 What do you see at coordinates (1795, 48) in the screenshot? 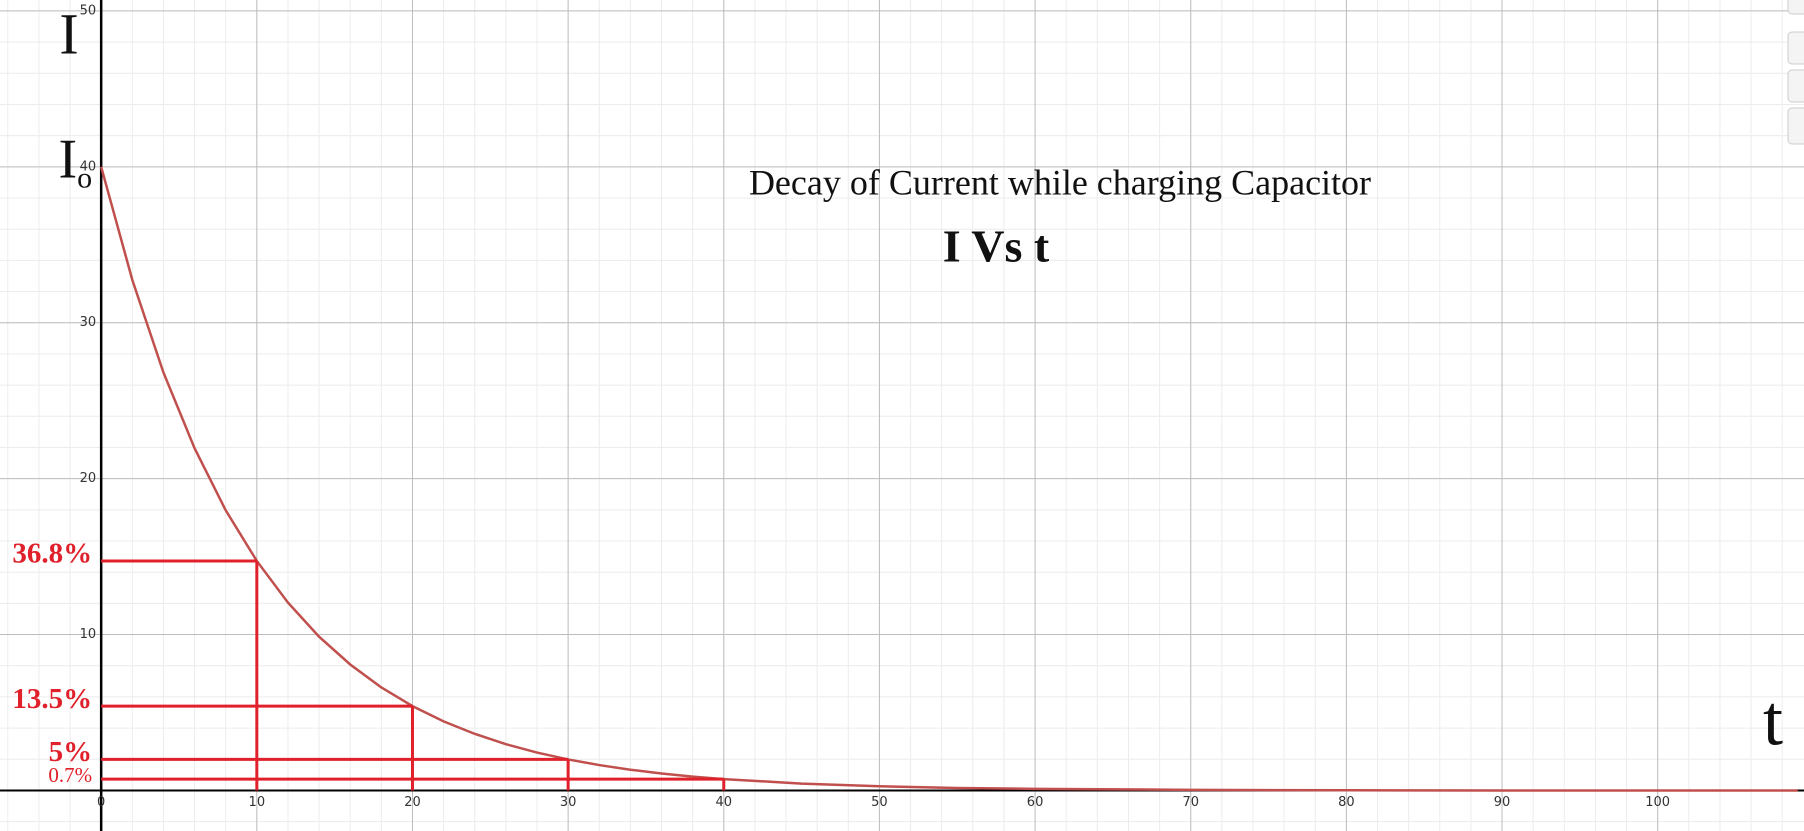
I see `zoom-in-button` at bounding box center [1795, 48].